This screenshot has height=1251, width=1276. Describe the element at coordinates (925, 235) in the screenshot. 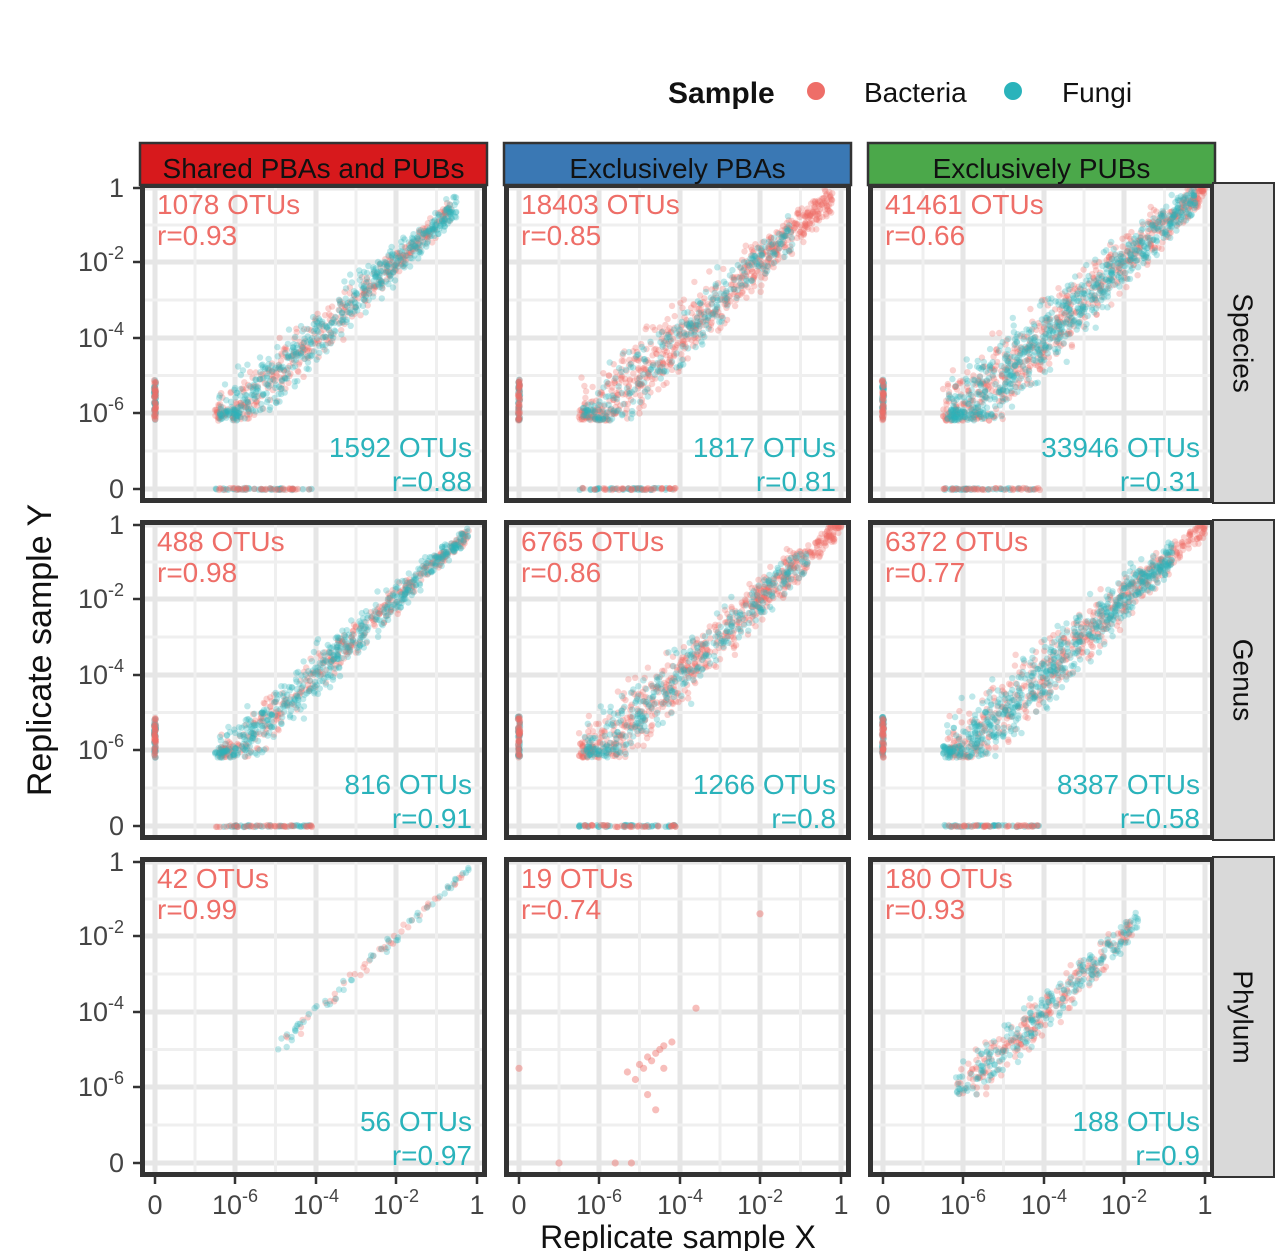

I see `bacteria-correlation: r=0.66` at that location.